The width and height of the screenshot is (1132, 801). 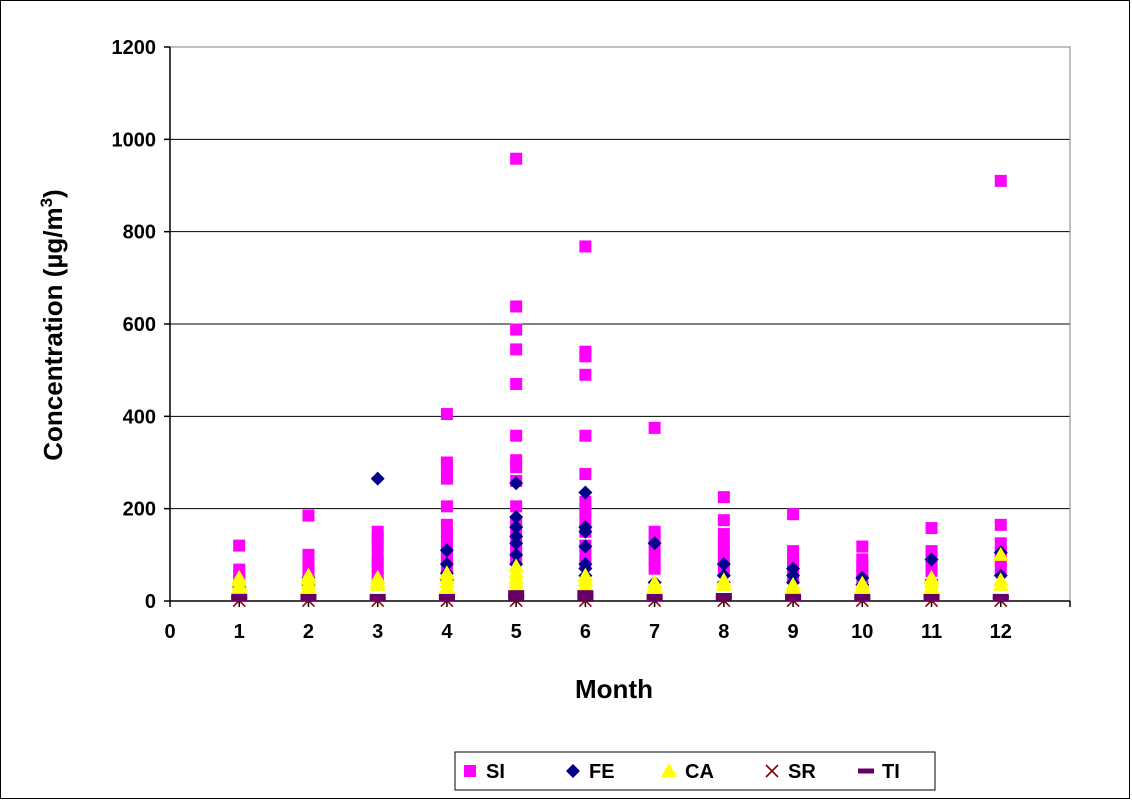 I want to click on legend-label: SI, so click(x=495, y=772).